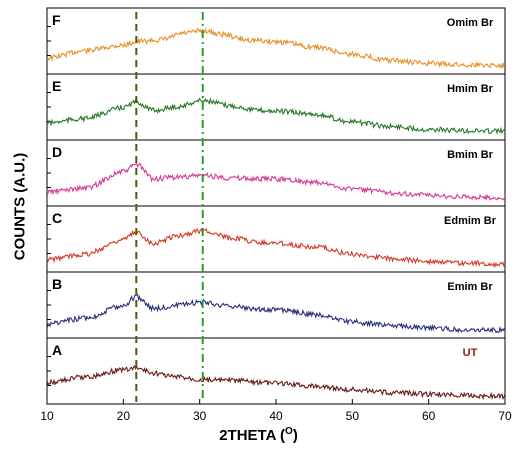  I want to click on panel-B: B Emim Br, so click(276, 305).